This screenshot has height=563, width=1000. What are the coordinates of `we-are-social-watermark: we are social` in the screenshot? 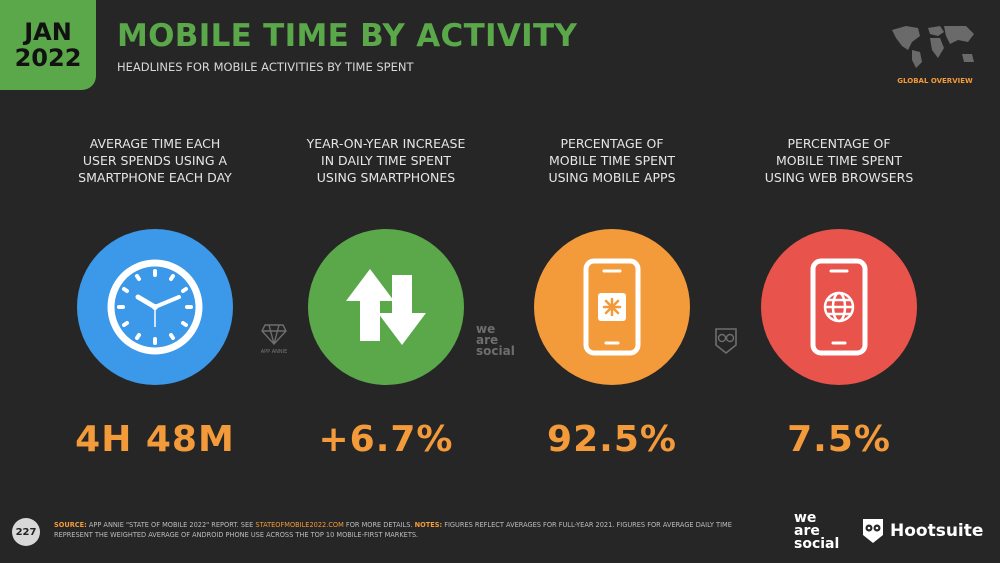 It's located at (495, 340).